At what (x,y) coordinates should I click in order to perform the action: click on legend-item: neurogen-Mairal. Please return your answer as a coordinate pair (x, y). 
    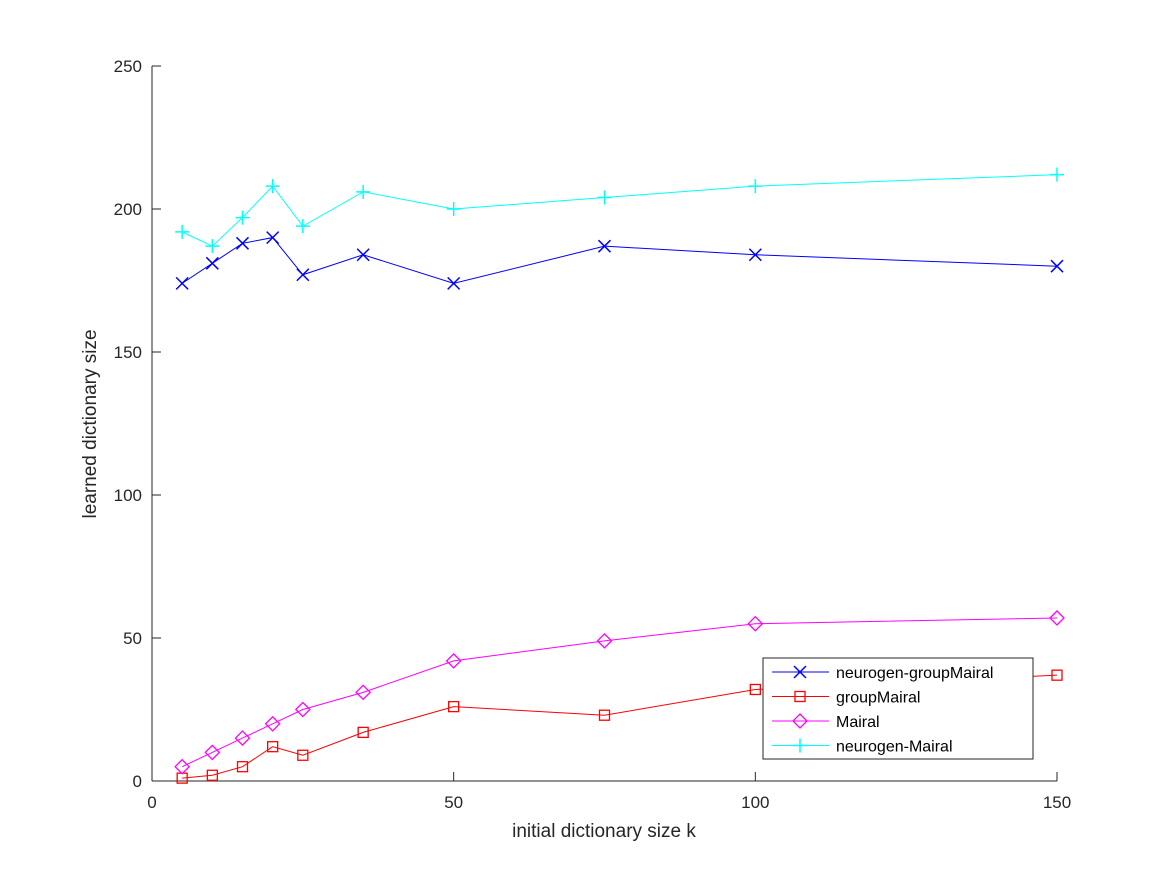
    Looking at the image, I should click on (862, 747).